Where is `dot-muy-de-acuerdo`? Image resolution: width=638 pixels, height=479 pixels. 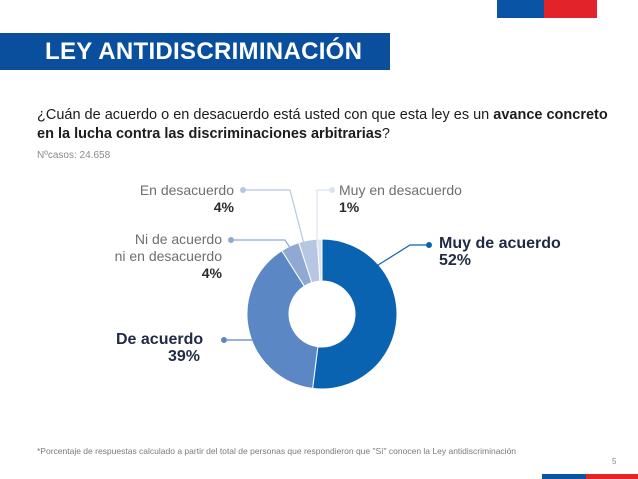
dot-muy-de-acuerdo is located at coordinates (429, 245).